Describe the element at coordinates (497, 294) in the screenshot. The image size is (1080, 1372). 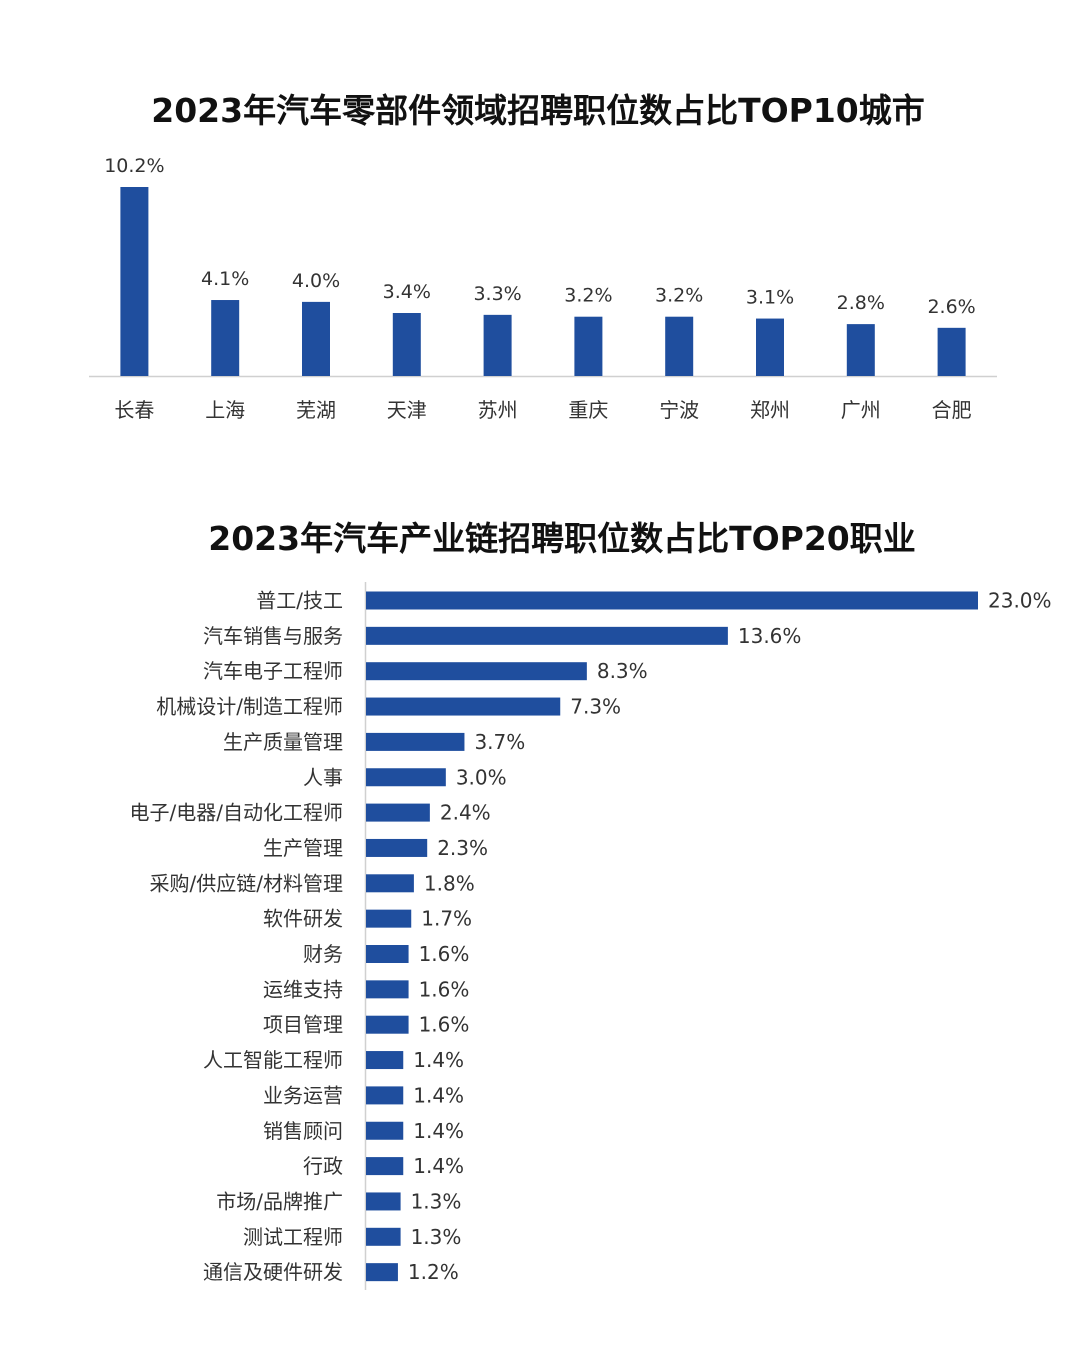
I see `city-value-label: 3.3%` at that location.